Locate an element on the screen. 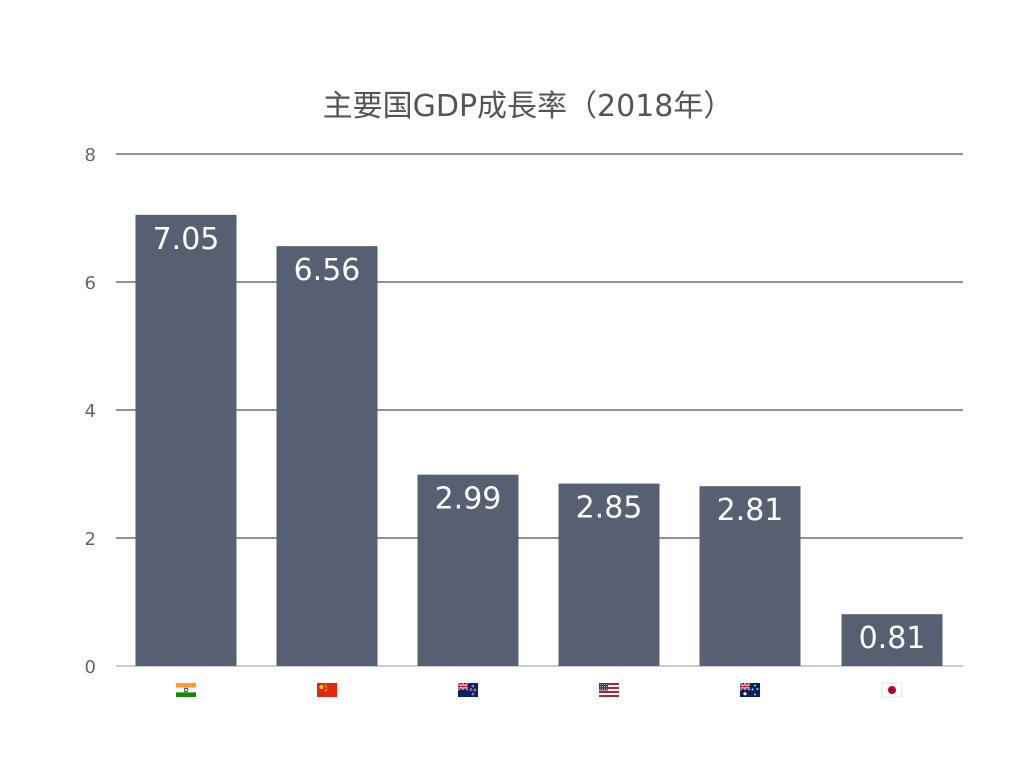  bar-value-label: 6.56 is located at coordinates (327, 270).